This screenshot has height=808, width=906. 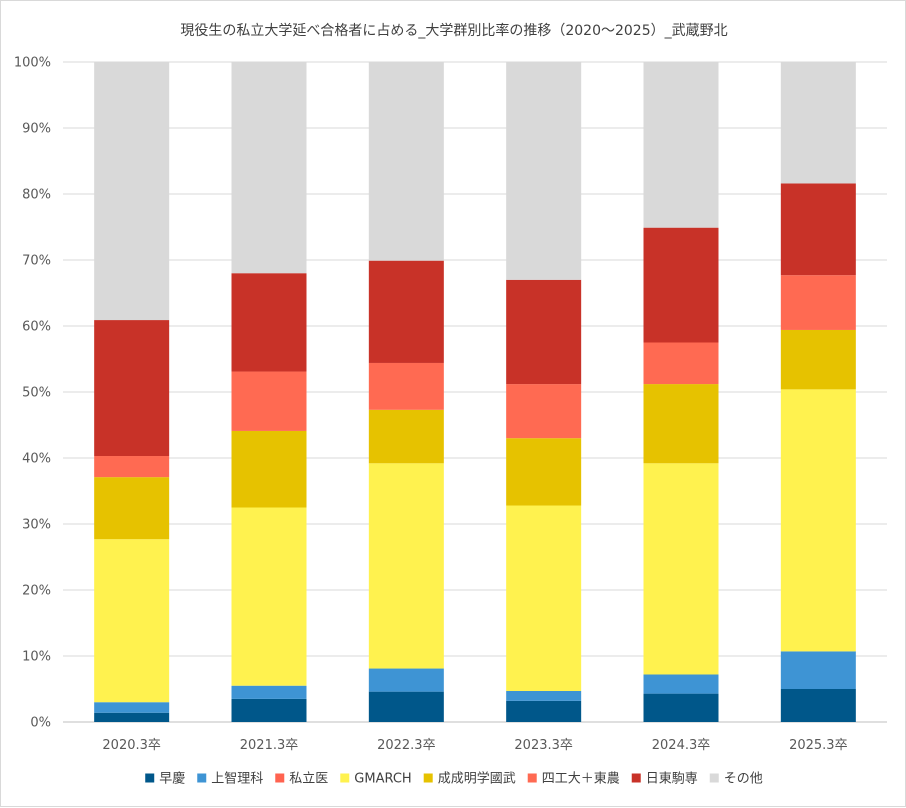 What do you see at coordinates (672, 779) in the screenshot?
I see `legend-label: 日東駒専` at bounding box center [672, 779].